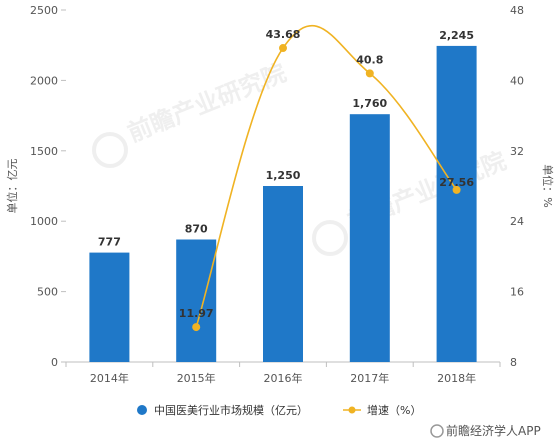 Image resolution: width=559 pixels, height=444 pixels. Describe the element at coordinates (283, 34) in the screenshot. I see `line-value-label: 43.68` at that location.